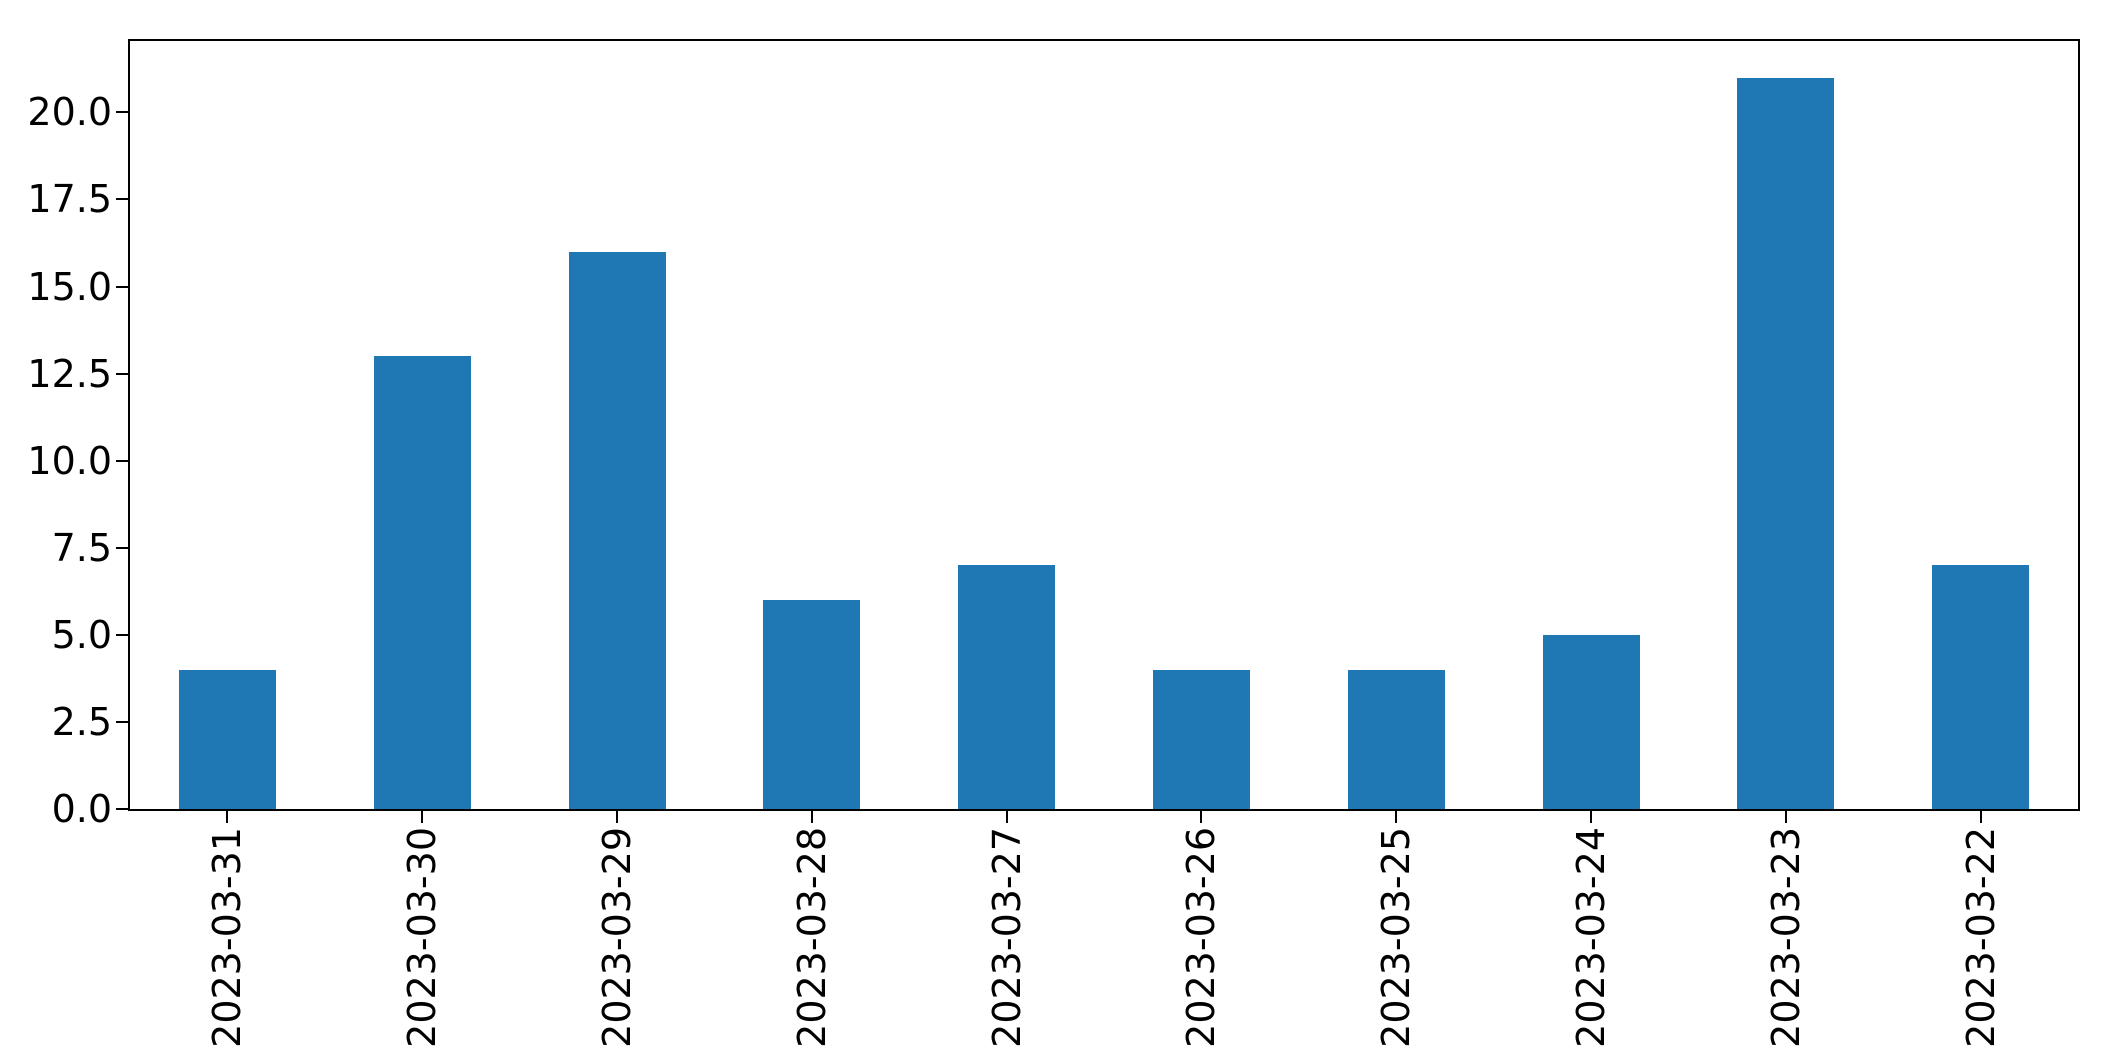 This screenshot has width=2104, height=1061. Describe the element at coordinates (69, 373) in the screenshot. I see `y-tick-label: 12.5` at that location.